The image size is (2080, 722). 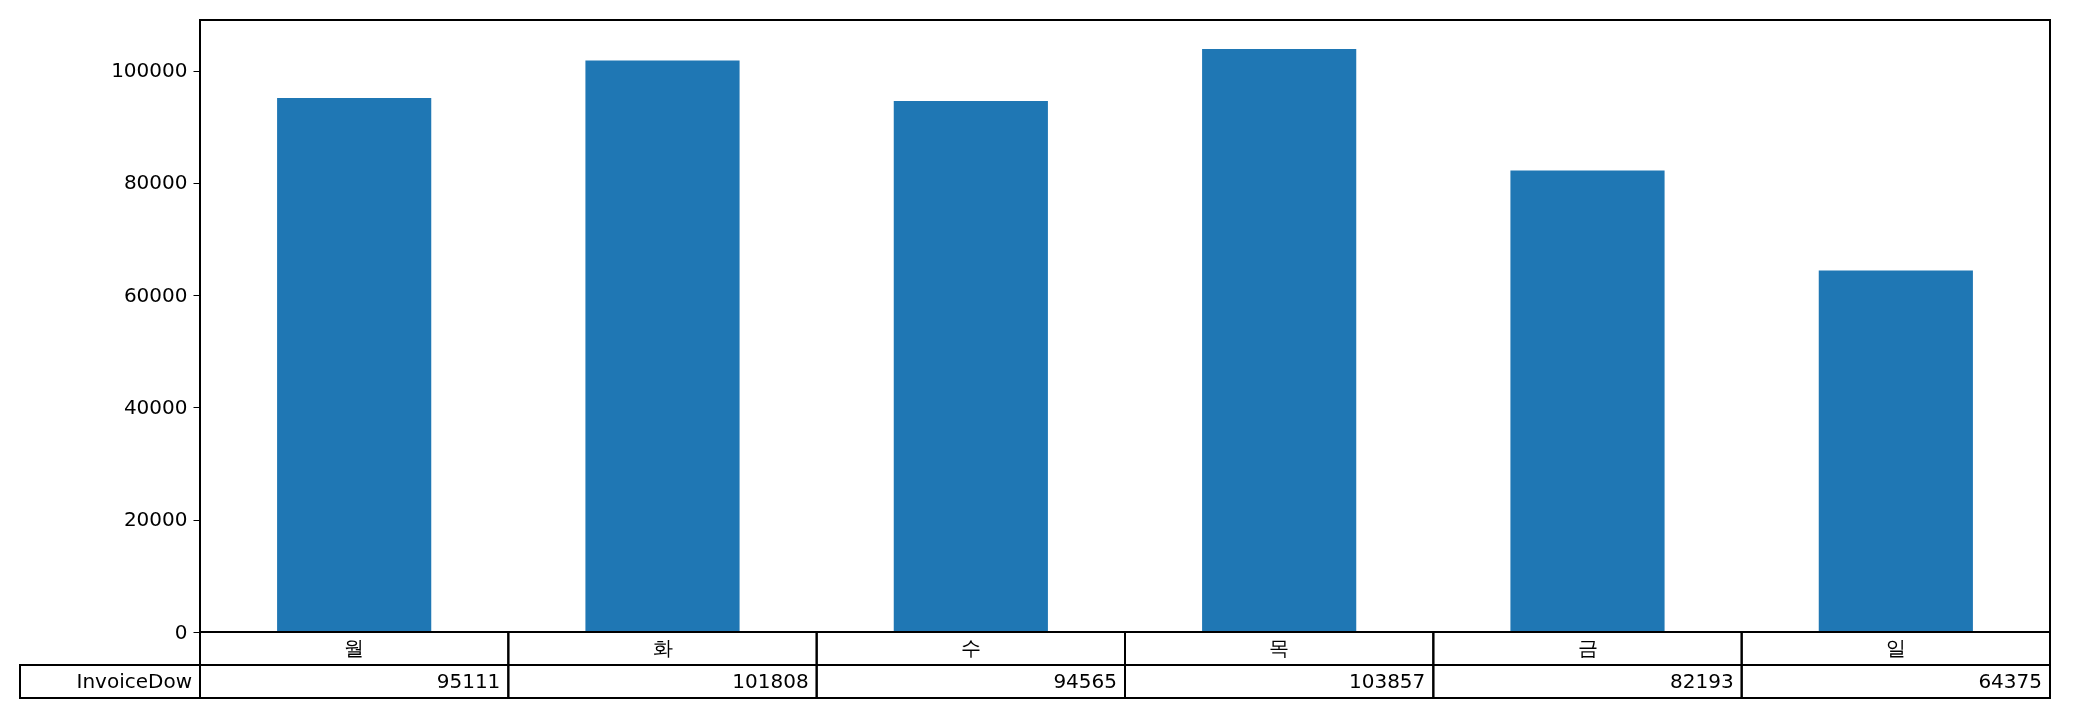 I want to click on y-tick-label: 20000, so click(x=155, y=519).